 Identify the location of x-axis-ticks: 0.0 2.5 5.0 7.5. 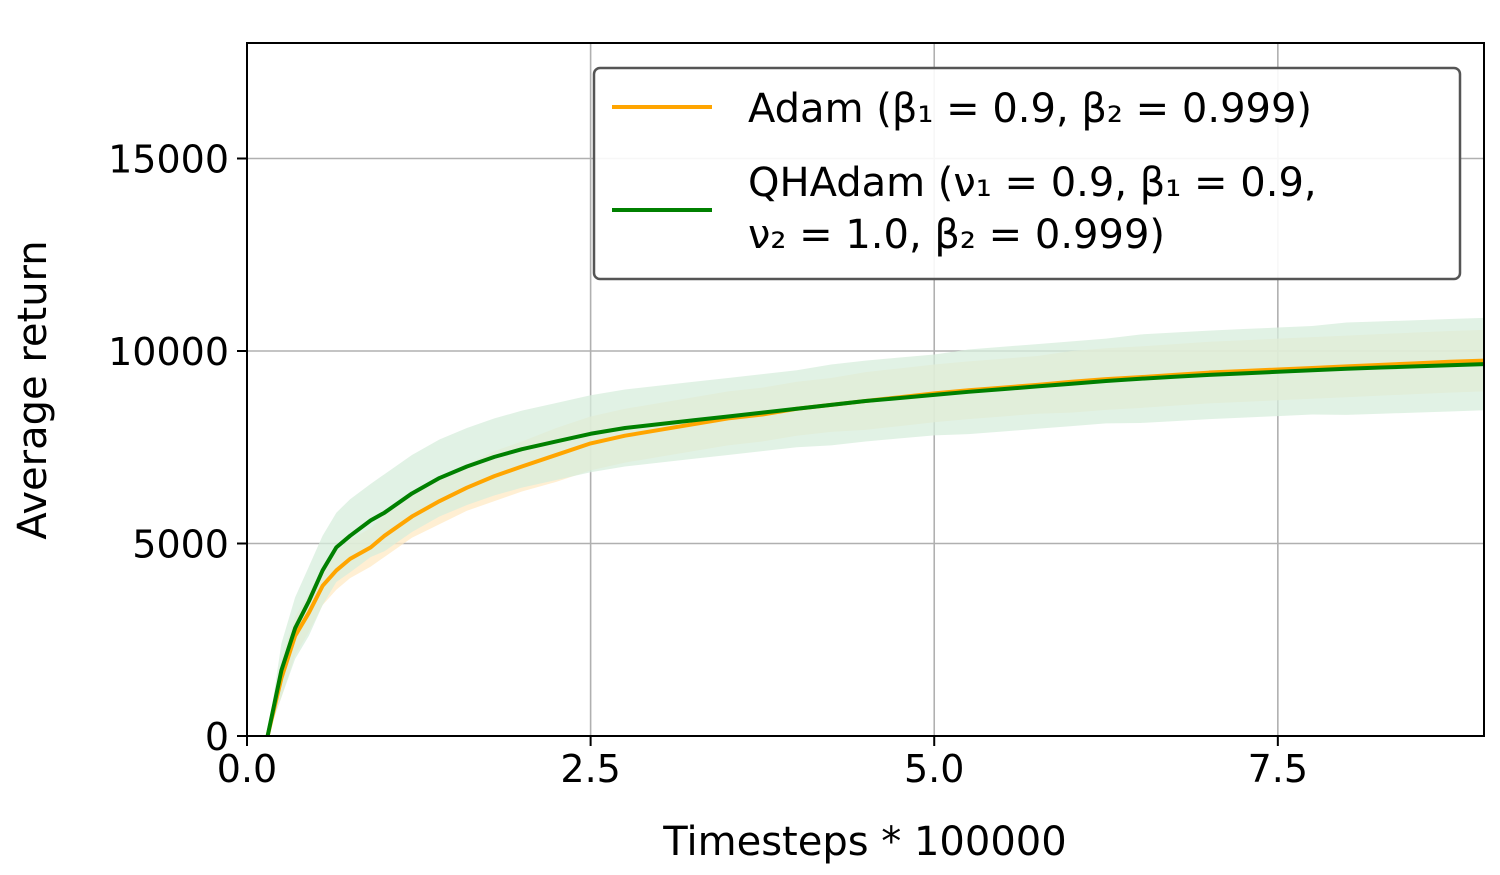
(762, 763).